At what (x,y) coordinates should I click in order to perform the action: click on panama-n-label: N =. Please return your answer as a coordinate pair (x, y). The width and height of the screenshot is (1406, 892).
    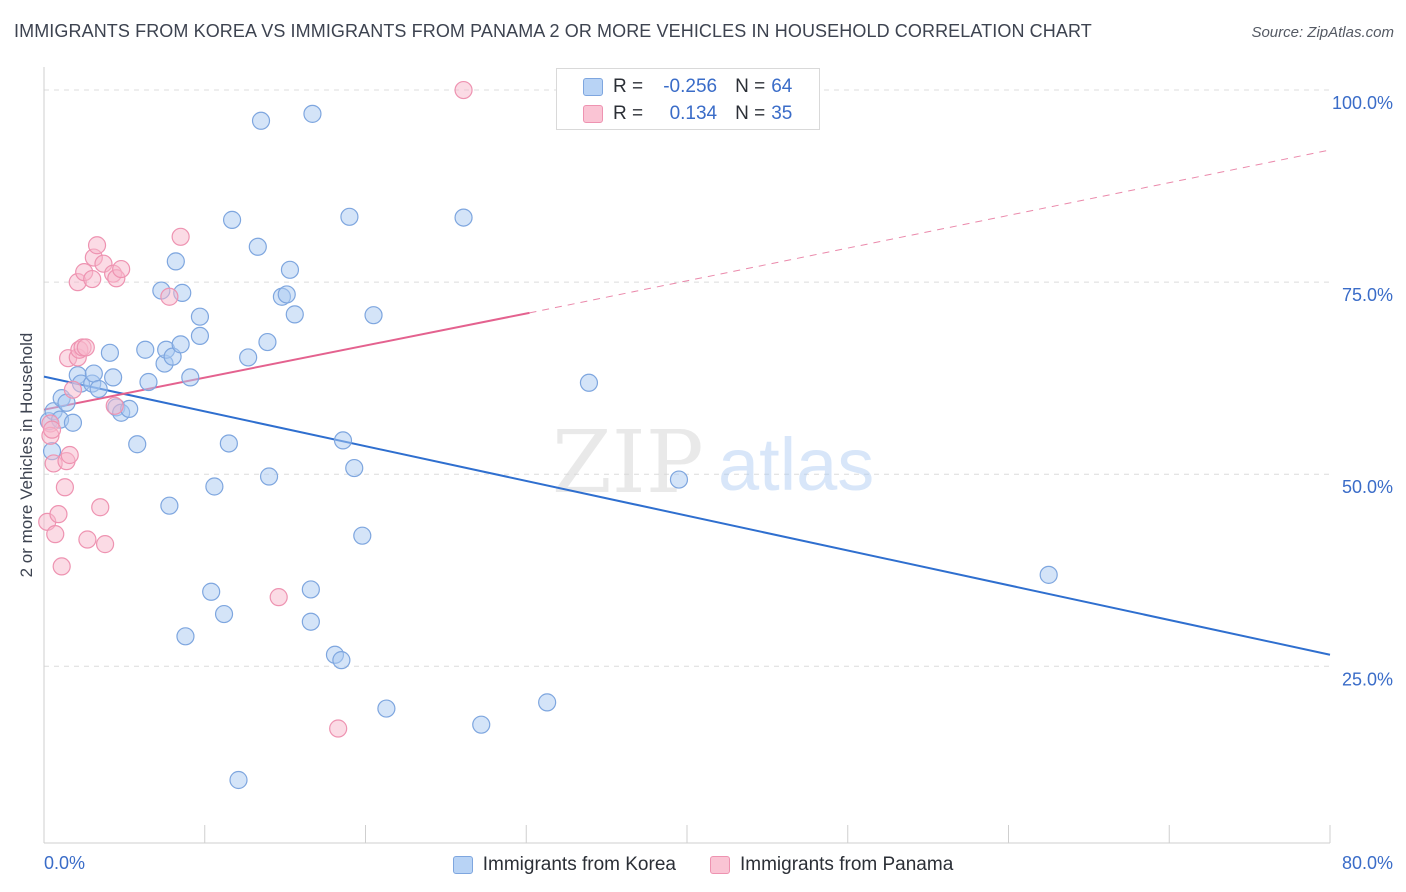
    Looking at the image, I should click on (750, 113).